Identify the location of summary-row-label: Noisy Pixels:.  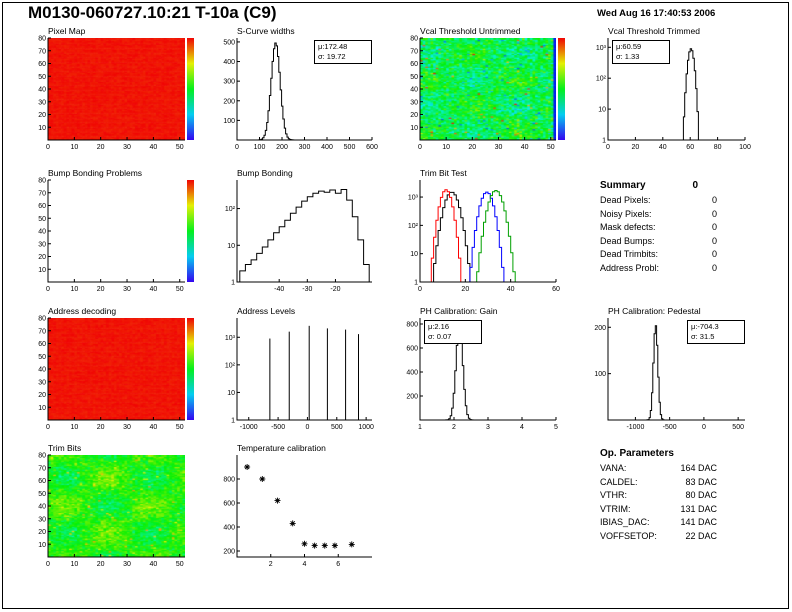
(626, 213).